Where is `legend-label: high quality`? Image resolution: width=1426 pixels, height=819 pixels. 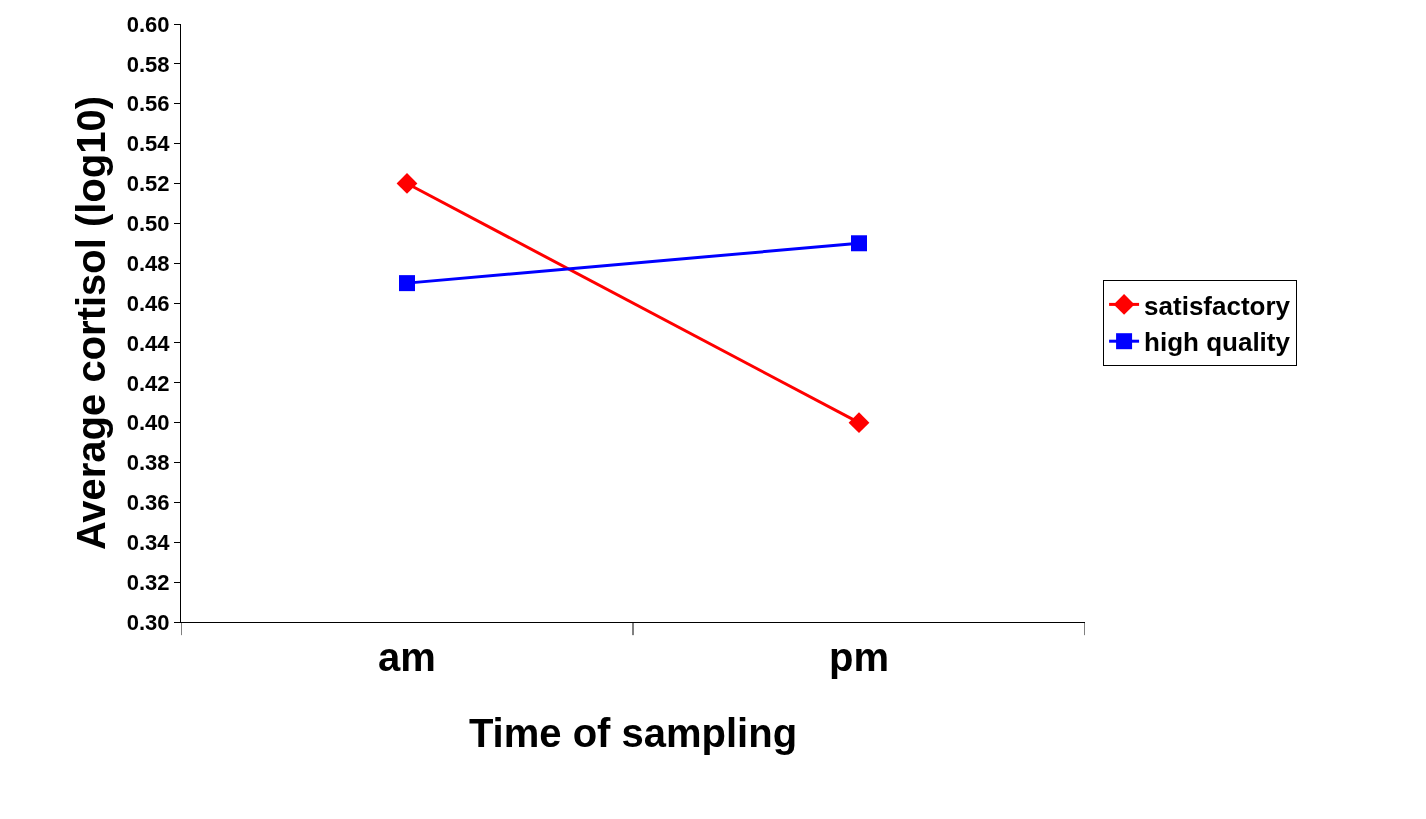 legend-label: high quality is located at coordinates (1217, 342).